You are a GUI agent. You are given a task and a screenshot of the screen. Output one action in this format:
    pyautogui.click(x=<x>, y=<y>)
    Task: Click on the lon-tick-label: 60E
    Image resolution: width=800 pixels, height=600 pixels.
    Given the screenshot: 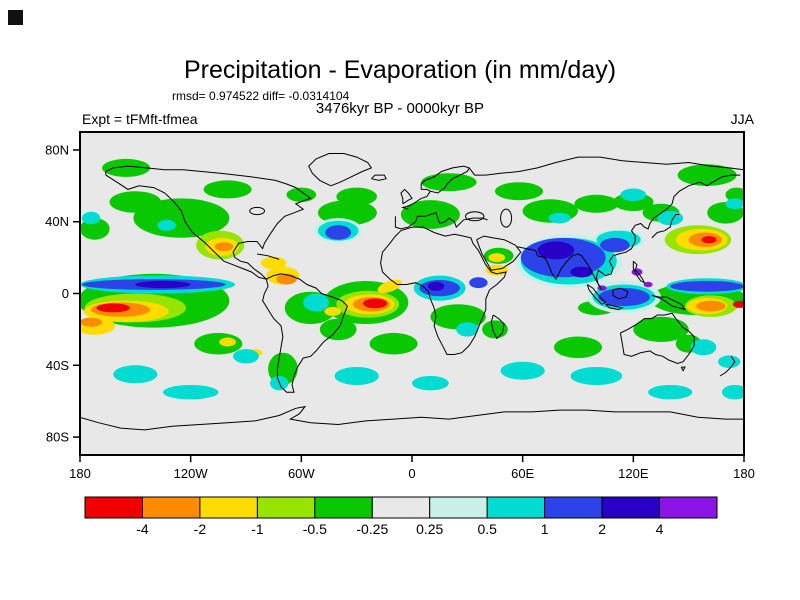 What is the action you would take?
    pyautogui.click(x=522, y=473)
    